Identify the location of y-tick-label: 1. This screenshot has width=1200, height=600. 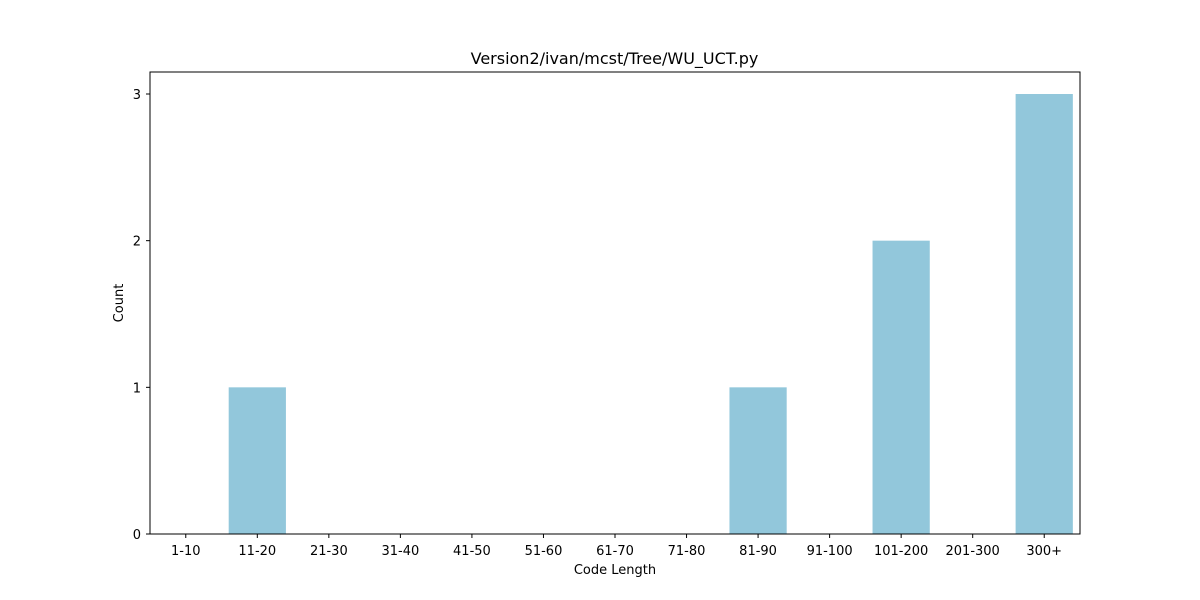
(137, 388).